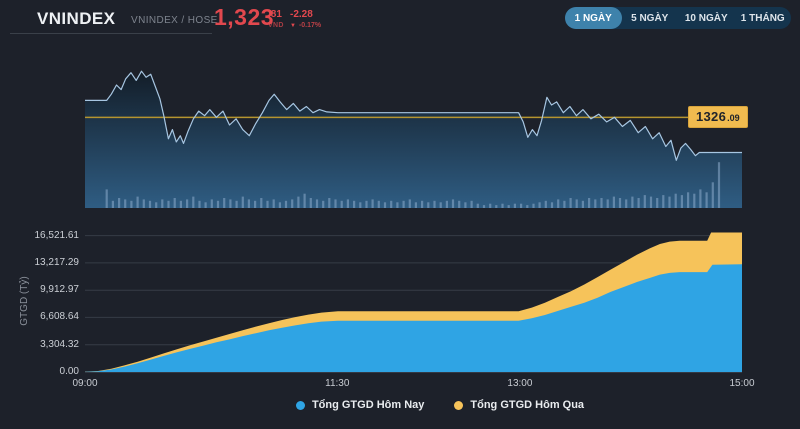 The height and width of the screenshot is (429, 800). Describe the element at coordinates (678, 18) in the screenshot. I see `time-range-selector: 1 NGÀY 5 NGÀY 10 NGÀY 1 THÁNG` at that location.